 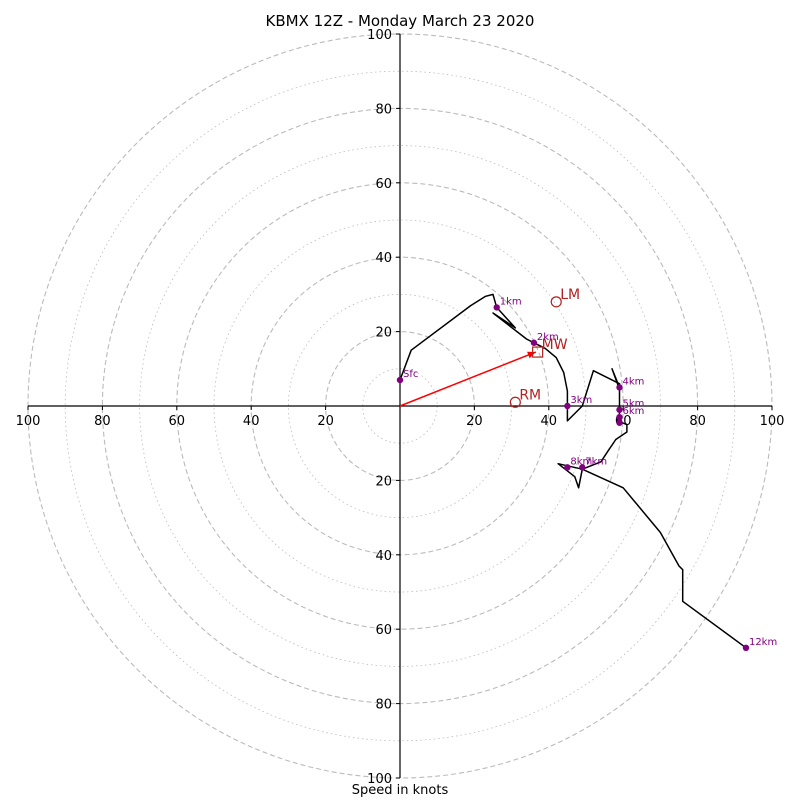 I want to click on x-axis-label: Speed in knots, so click(x=400, y=790).